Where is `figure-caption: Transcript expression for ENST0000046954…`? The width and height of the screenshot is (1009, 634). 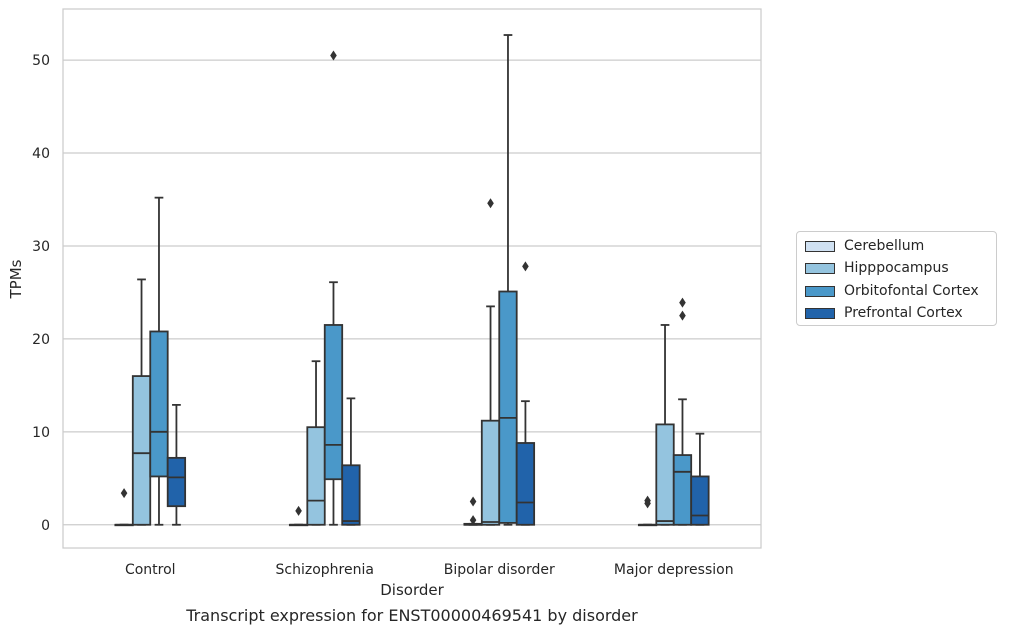
figure-caption: Transcript expression for ENST0000046954… is located at coordinates (412, 615).